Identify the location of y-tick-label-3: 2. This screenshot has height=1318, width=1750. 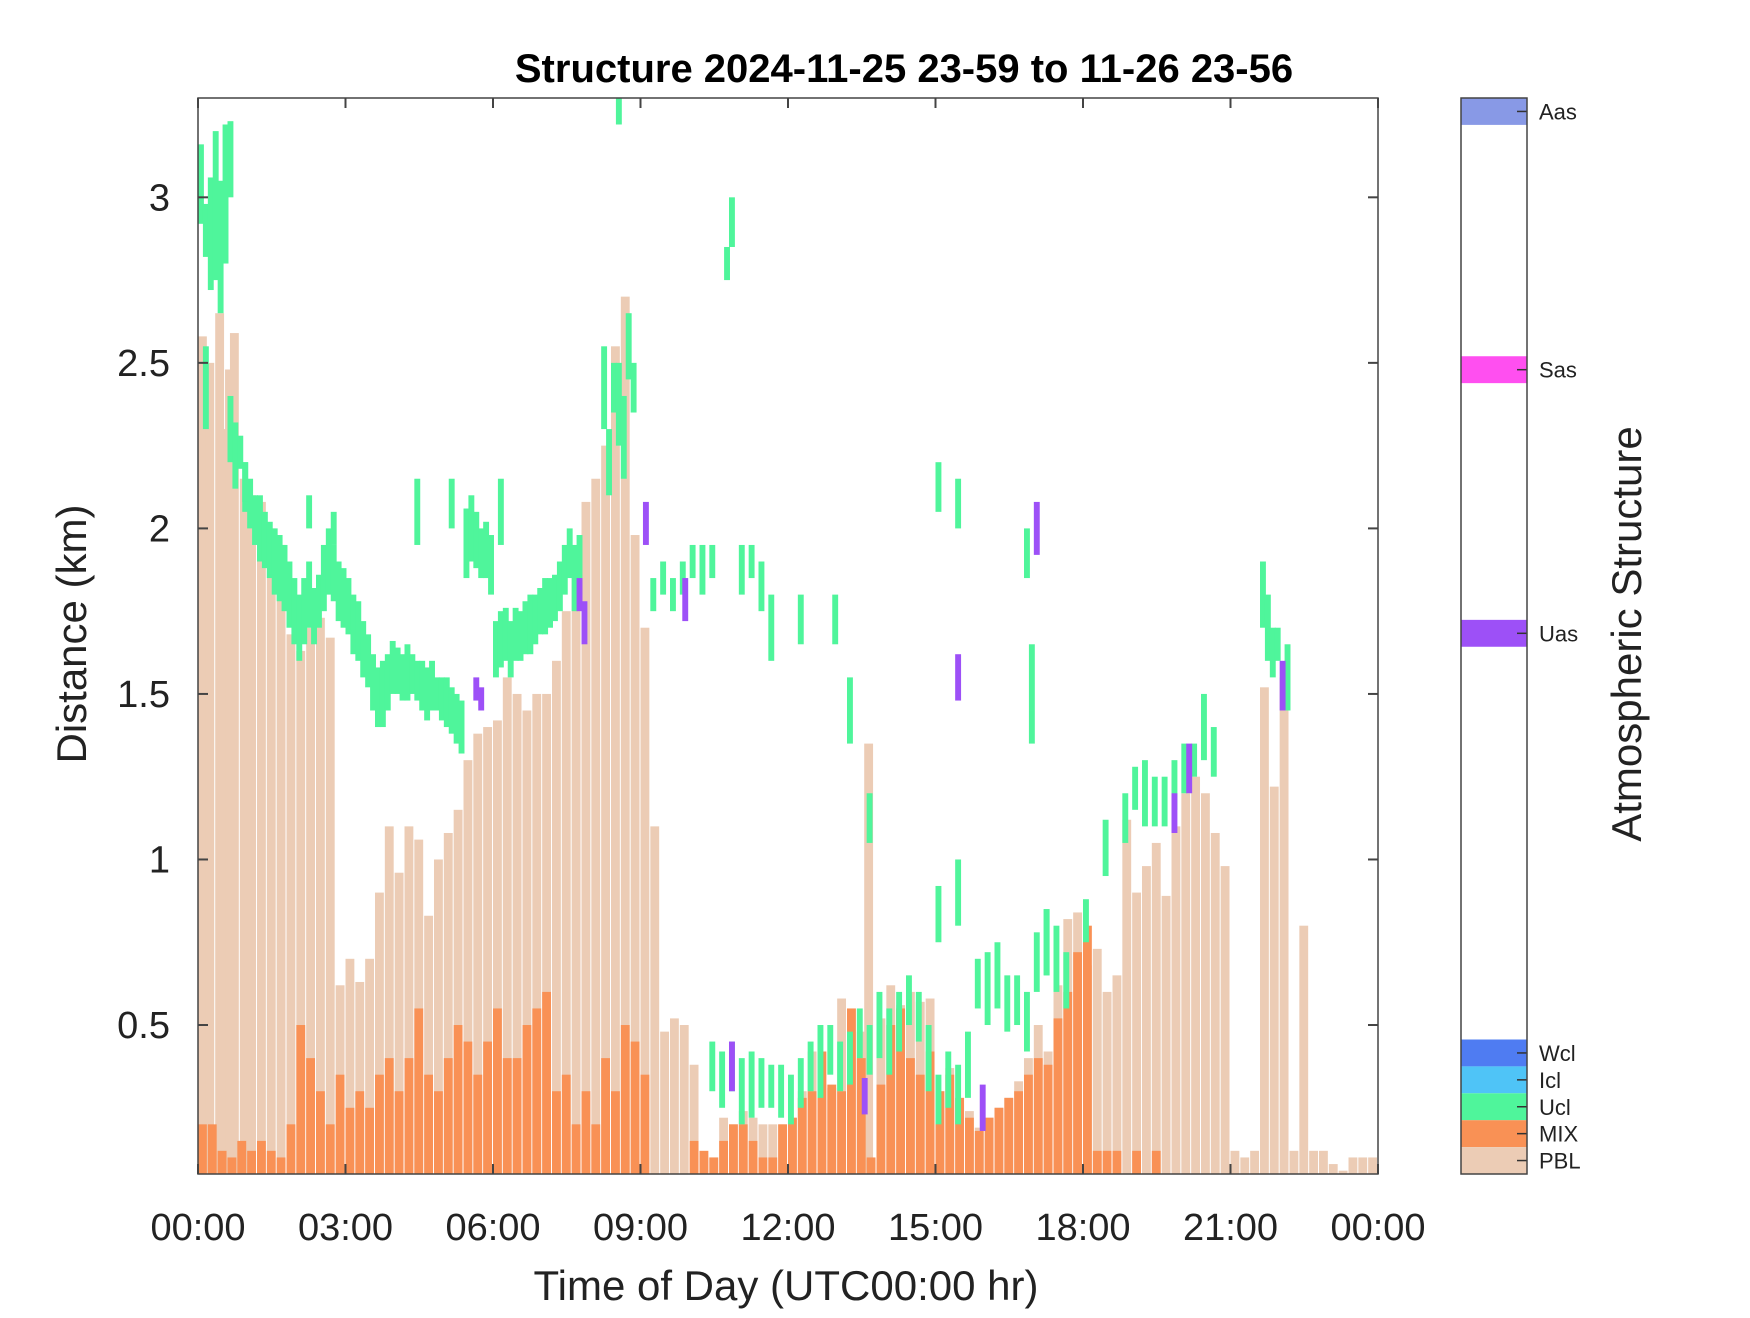
(159, 529).